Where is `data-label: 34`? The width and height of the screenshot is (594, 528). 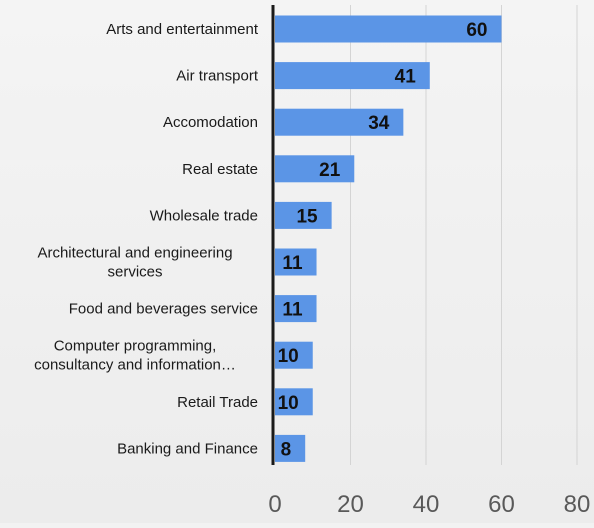
data-label: 34 is located at coordinates (379, 123).